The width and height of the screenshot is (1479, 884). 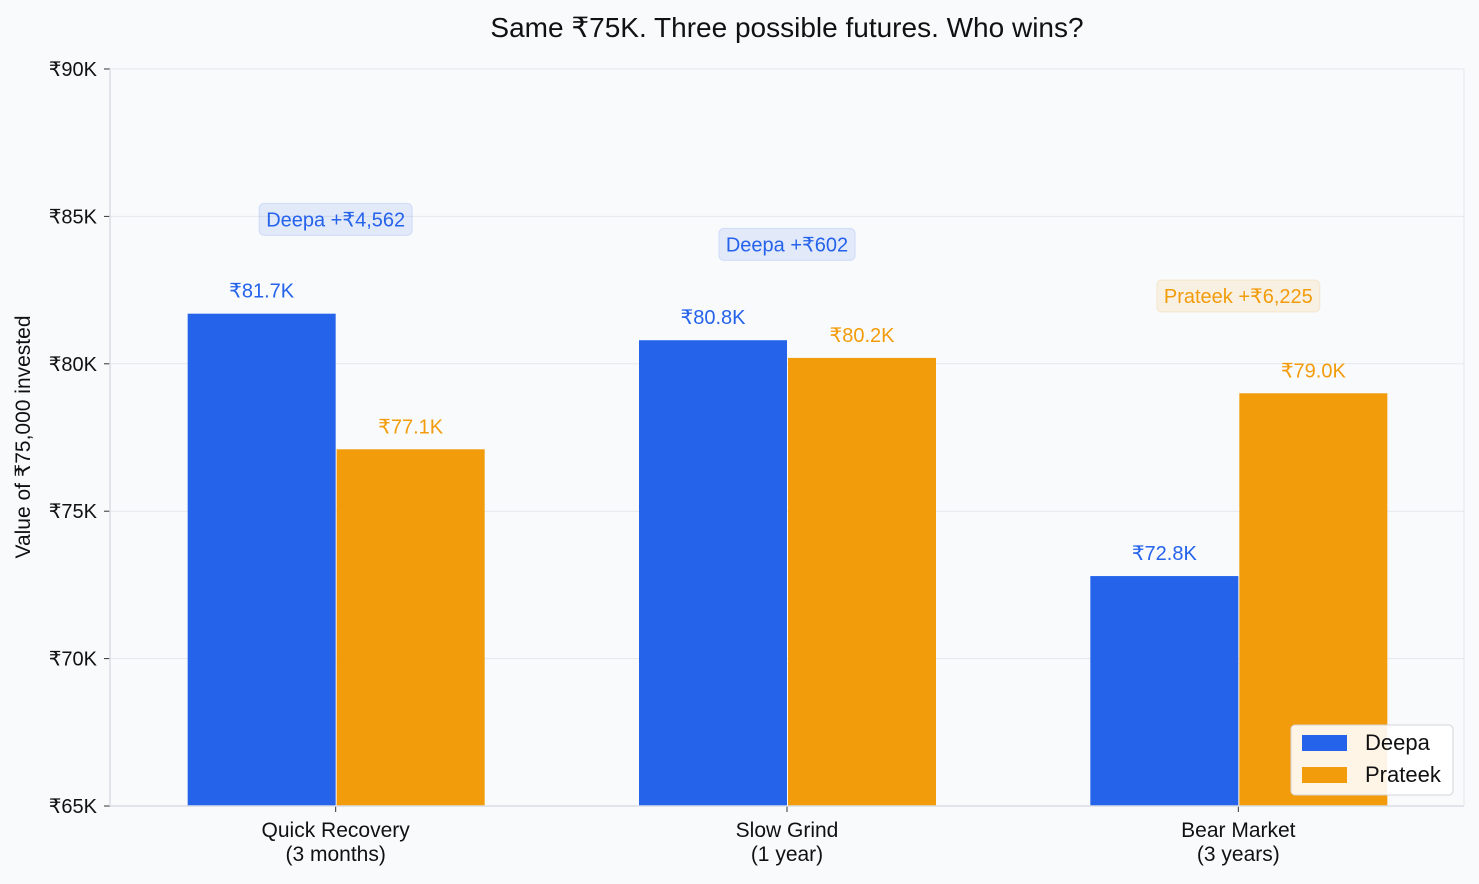 I want to click on annotation-text: Deepa +₹602, so click(x=787, y=245).